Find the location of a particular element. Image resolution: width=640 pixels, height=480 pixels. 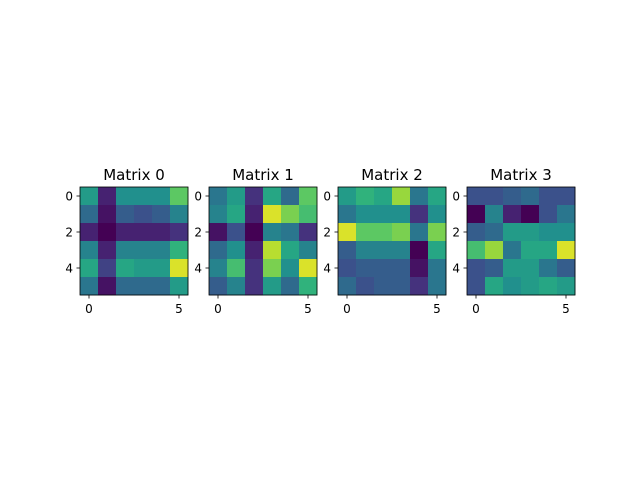

heatmap-panel-3: Matrix 3 0 2 4 0 5 is located at coordinates (514, 241).